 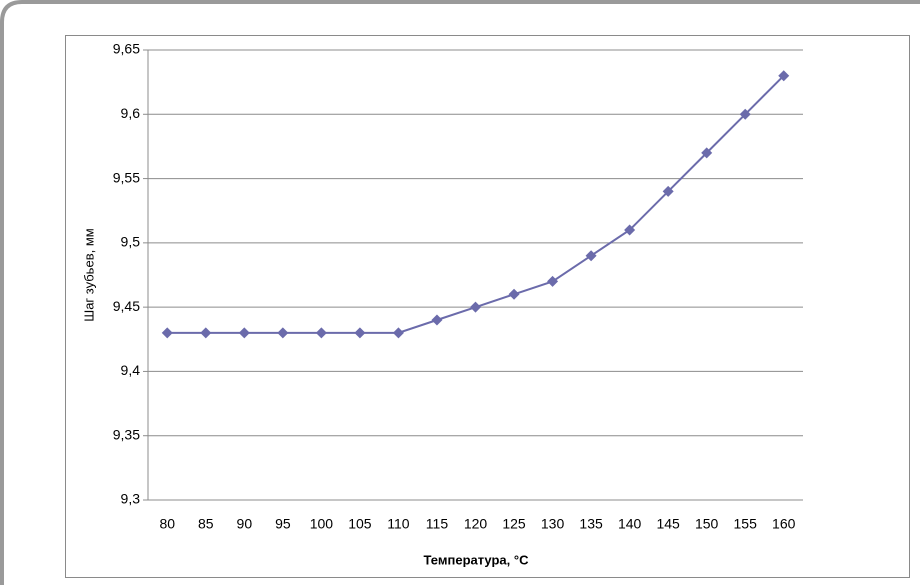 What do you see at coordinates (630, 524) in the screenshot?
I see `x-tick-label: 140` at bounding box center [630, 524].